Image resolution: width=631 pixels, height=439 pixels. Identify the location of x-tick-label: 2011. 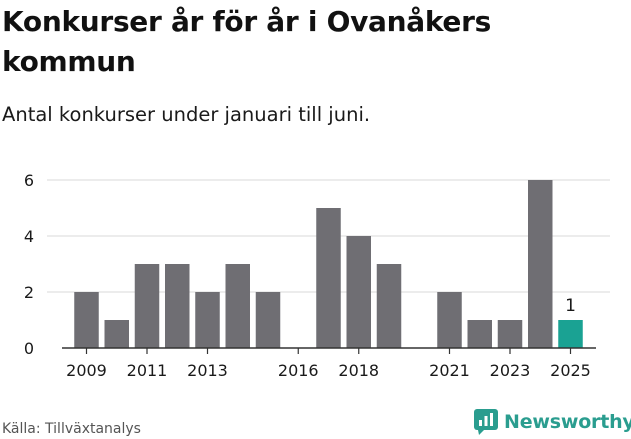
(147, 370).